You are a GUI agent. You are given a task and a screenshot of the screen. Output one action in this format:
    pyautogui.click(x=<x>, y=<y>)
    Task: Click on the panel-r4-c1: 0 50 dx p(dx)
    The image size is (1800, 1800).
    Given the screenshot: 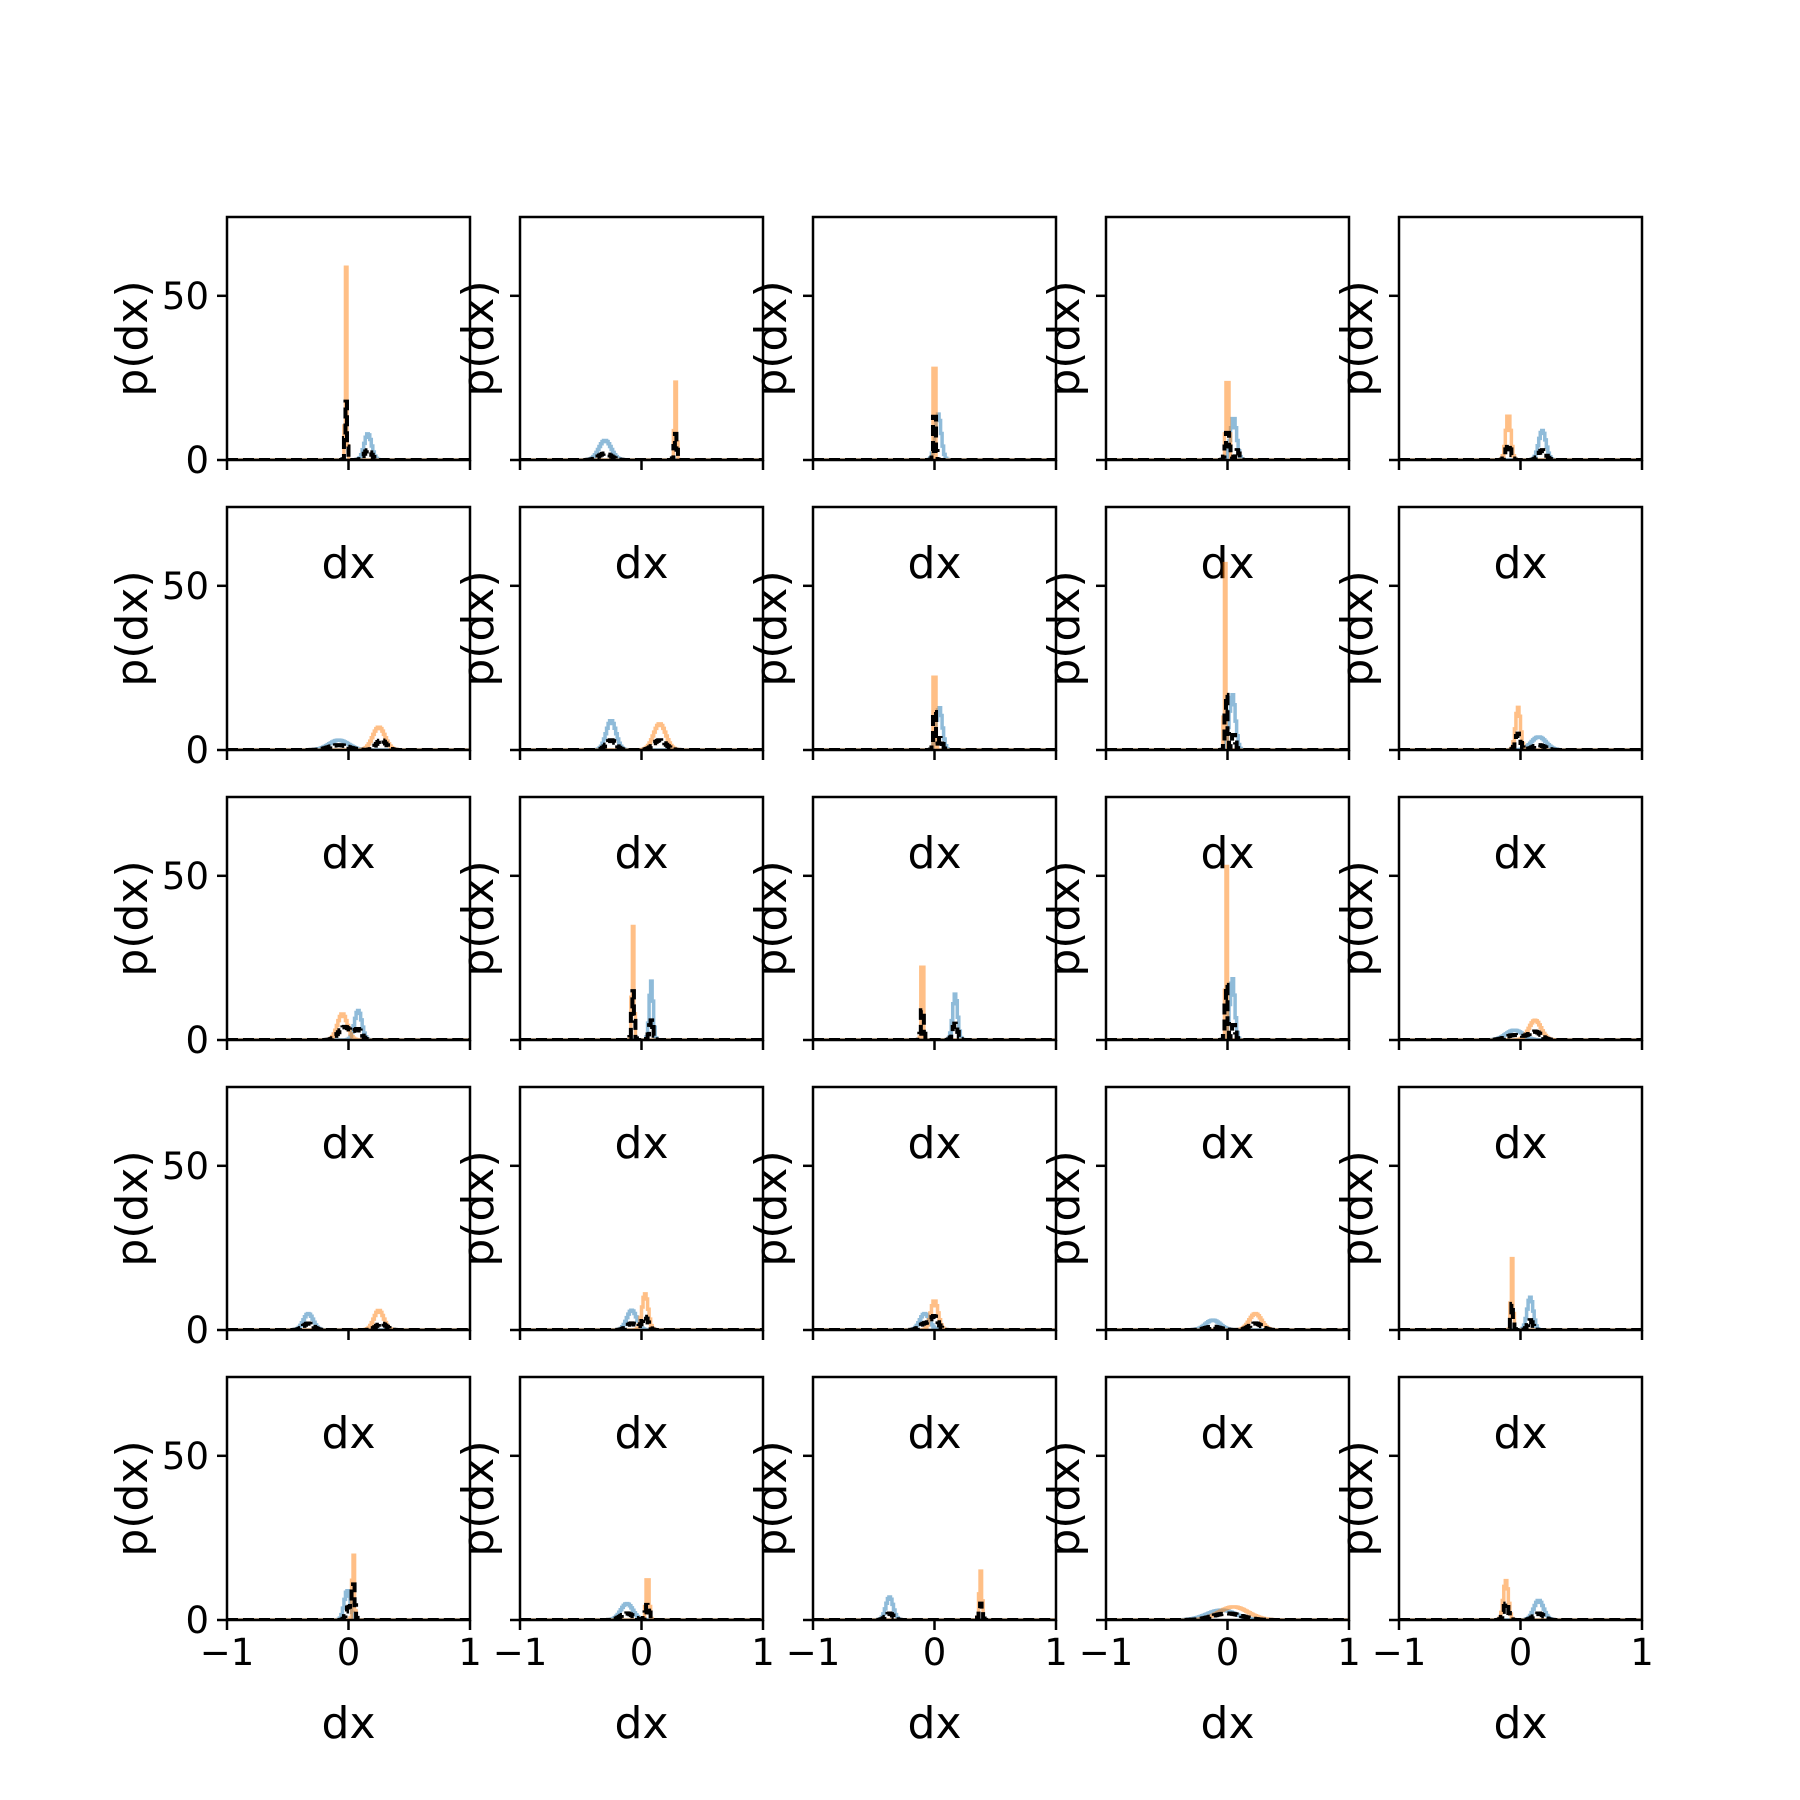 What is the action you would take?
    pyautogui.click(x=289, y=1272)
    